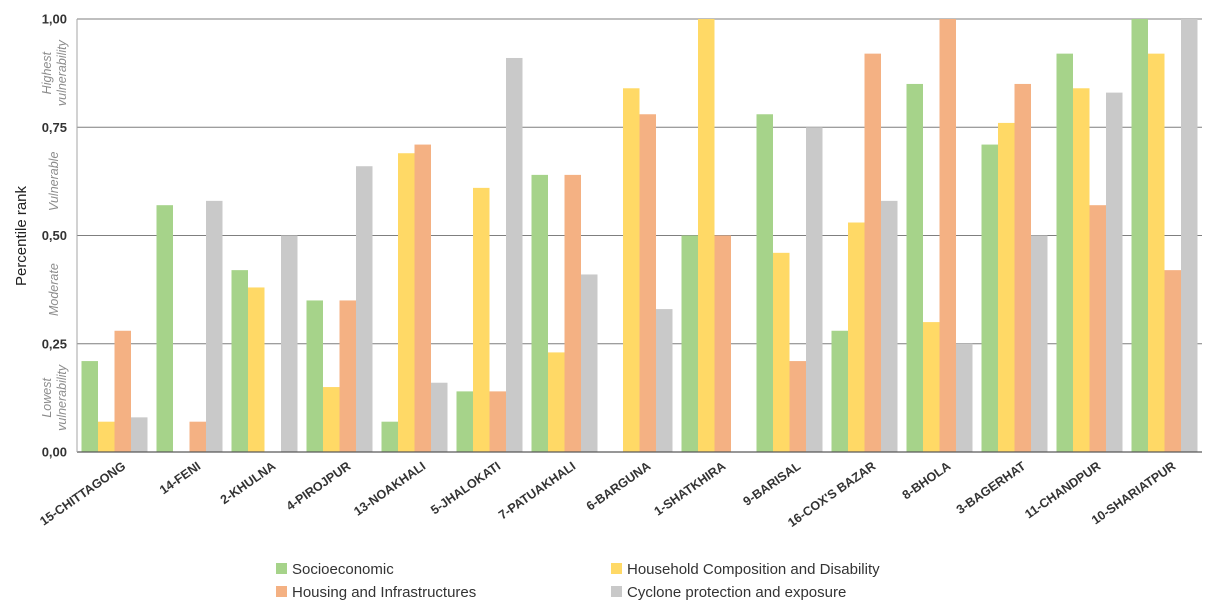 This screenshot has width=1206, height=609. Describe the element at coordinates (54, 182) in the screenshot. I see `band-label: Vulnerable` at that location.